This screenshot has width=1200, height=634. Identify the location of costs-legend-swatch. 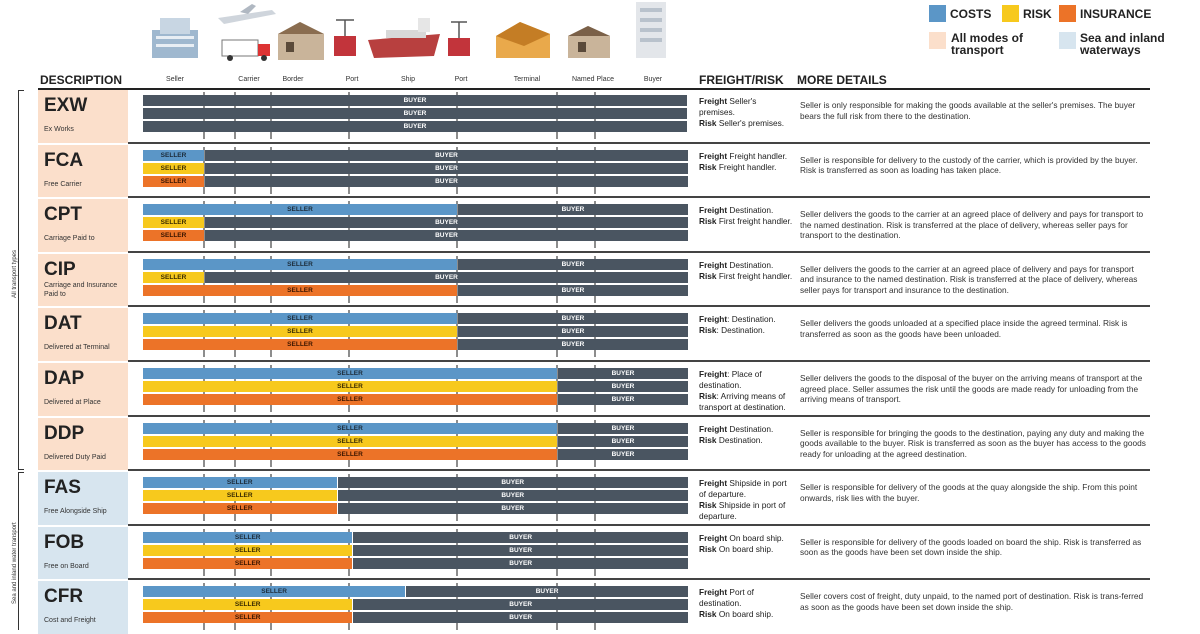
(937, 13).